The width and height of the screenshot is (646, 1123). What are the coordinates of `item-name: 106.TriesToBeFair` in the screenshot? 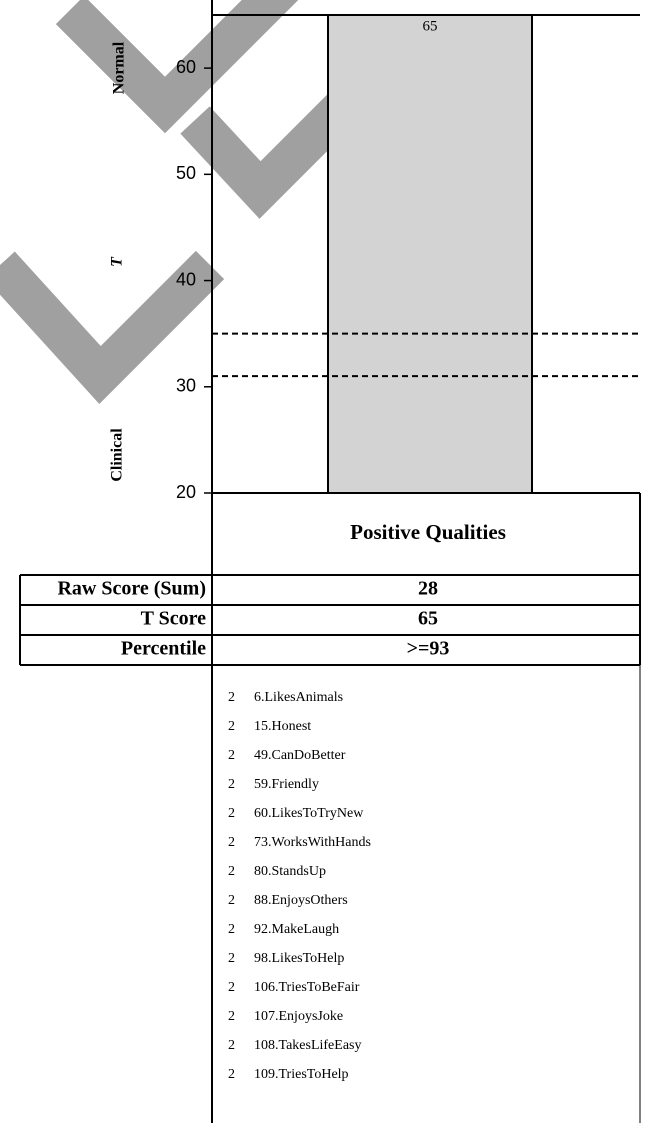 It's located at (307, 987).